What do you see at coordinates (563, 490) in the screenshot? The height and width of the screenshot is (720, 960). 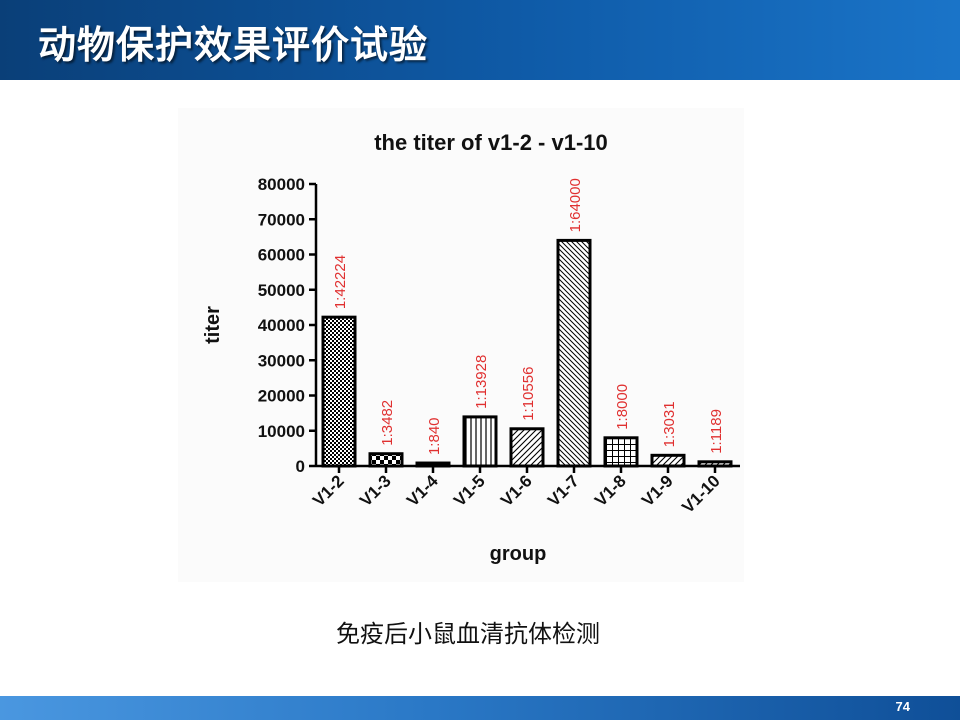 I see `x-tick-label: V1-7` at bounding box center [563, 490].